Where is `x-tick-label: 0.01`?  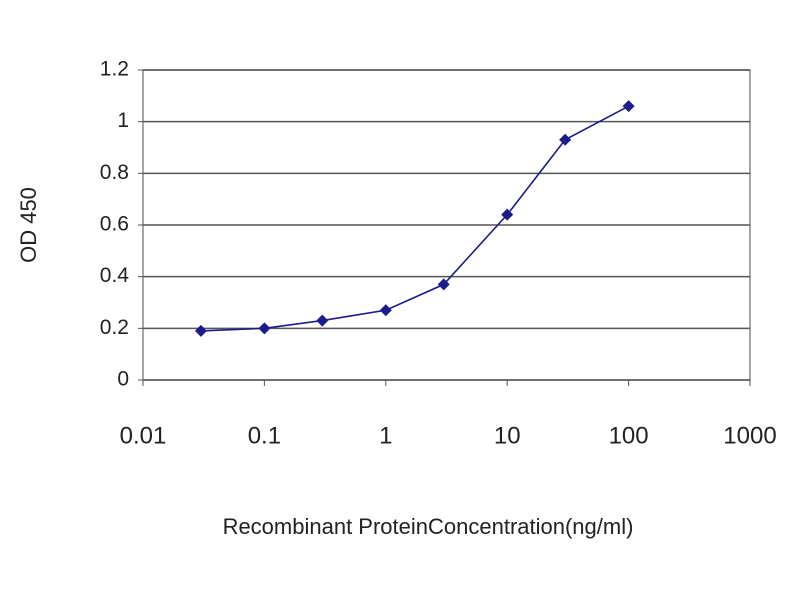
x-tick-label: 0.01 is located at coordinates (143, 435).